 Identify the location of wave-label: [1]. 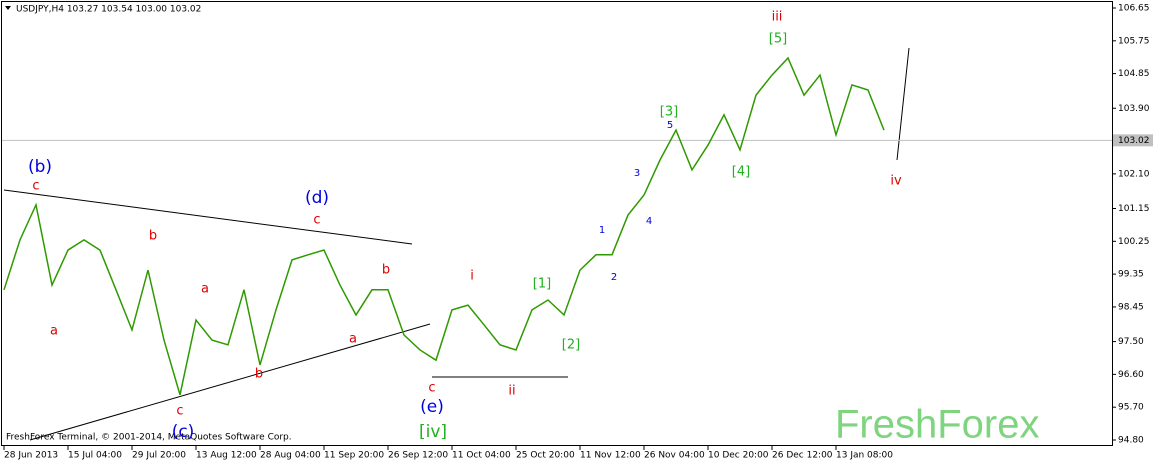
(542, 284).